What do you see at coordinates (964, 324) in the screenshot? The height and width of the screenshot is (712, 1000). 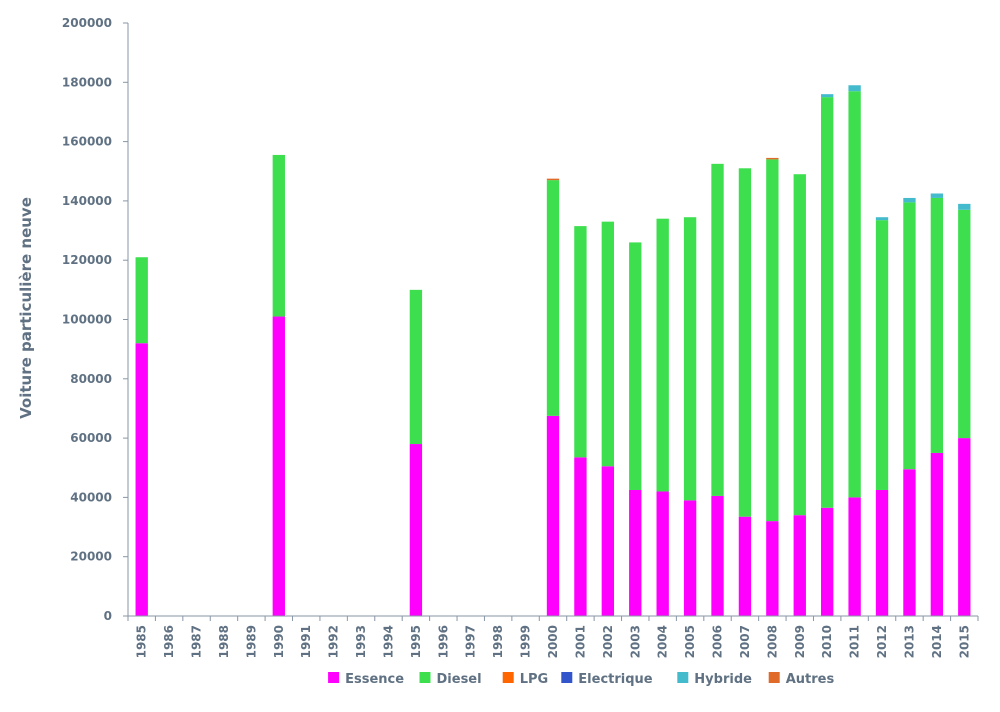 I see `bar-diesel-2015` at bounding box center [964, 324].